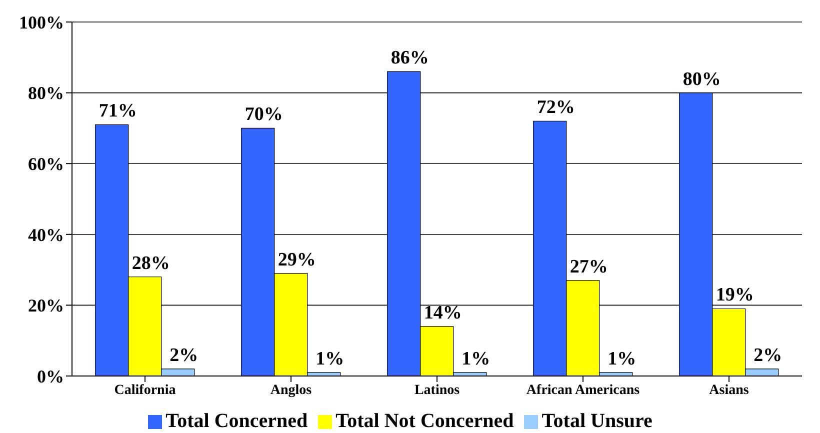 This screenshot has height=433, width=820. What do you see at coordinates (117, 111) in the screenshot?
I see `data-label: 71%` at bounding box center [117, 111].